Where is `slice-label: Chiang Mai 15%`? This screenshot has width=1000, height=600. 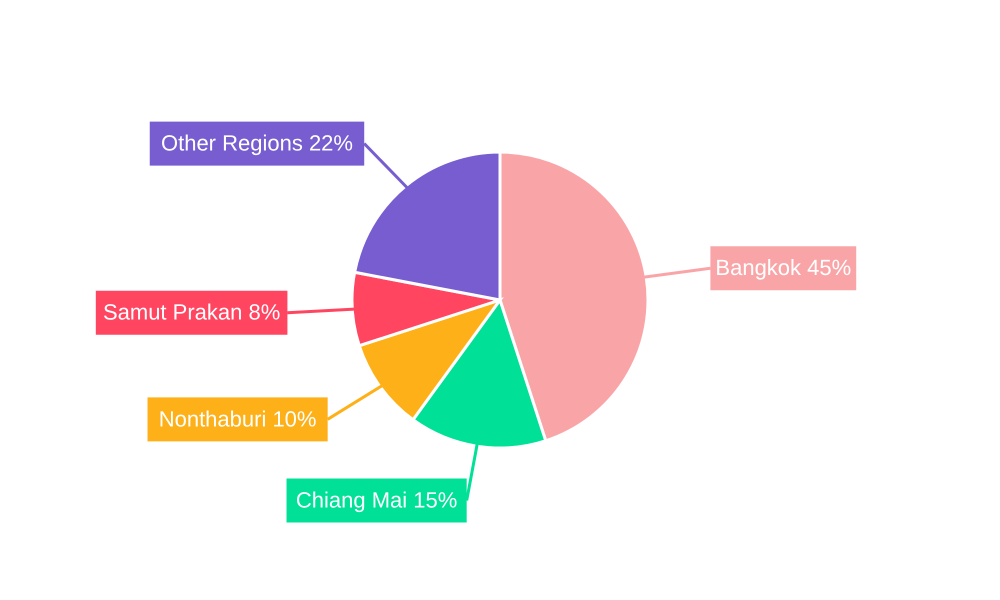 slice-label: Chiang Mai 15% is located at coordinates (377, 500).